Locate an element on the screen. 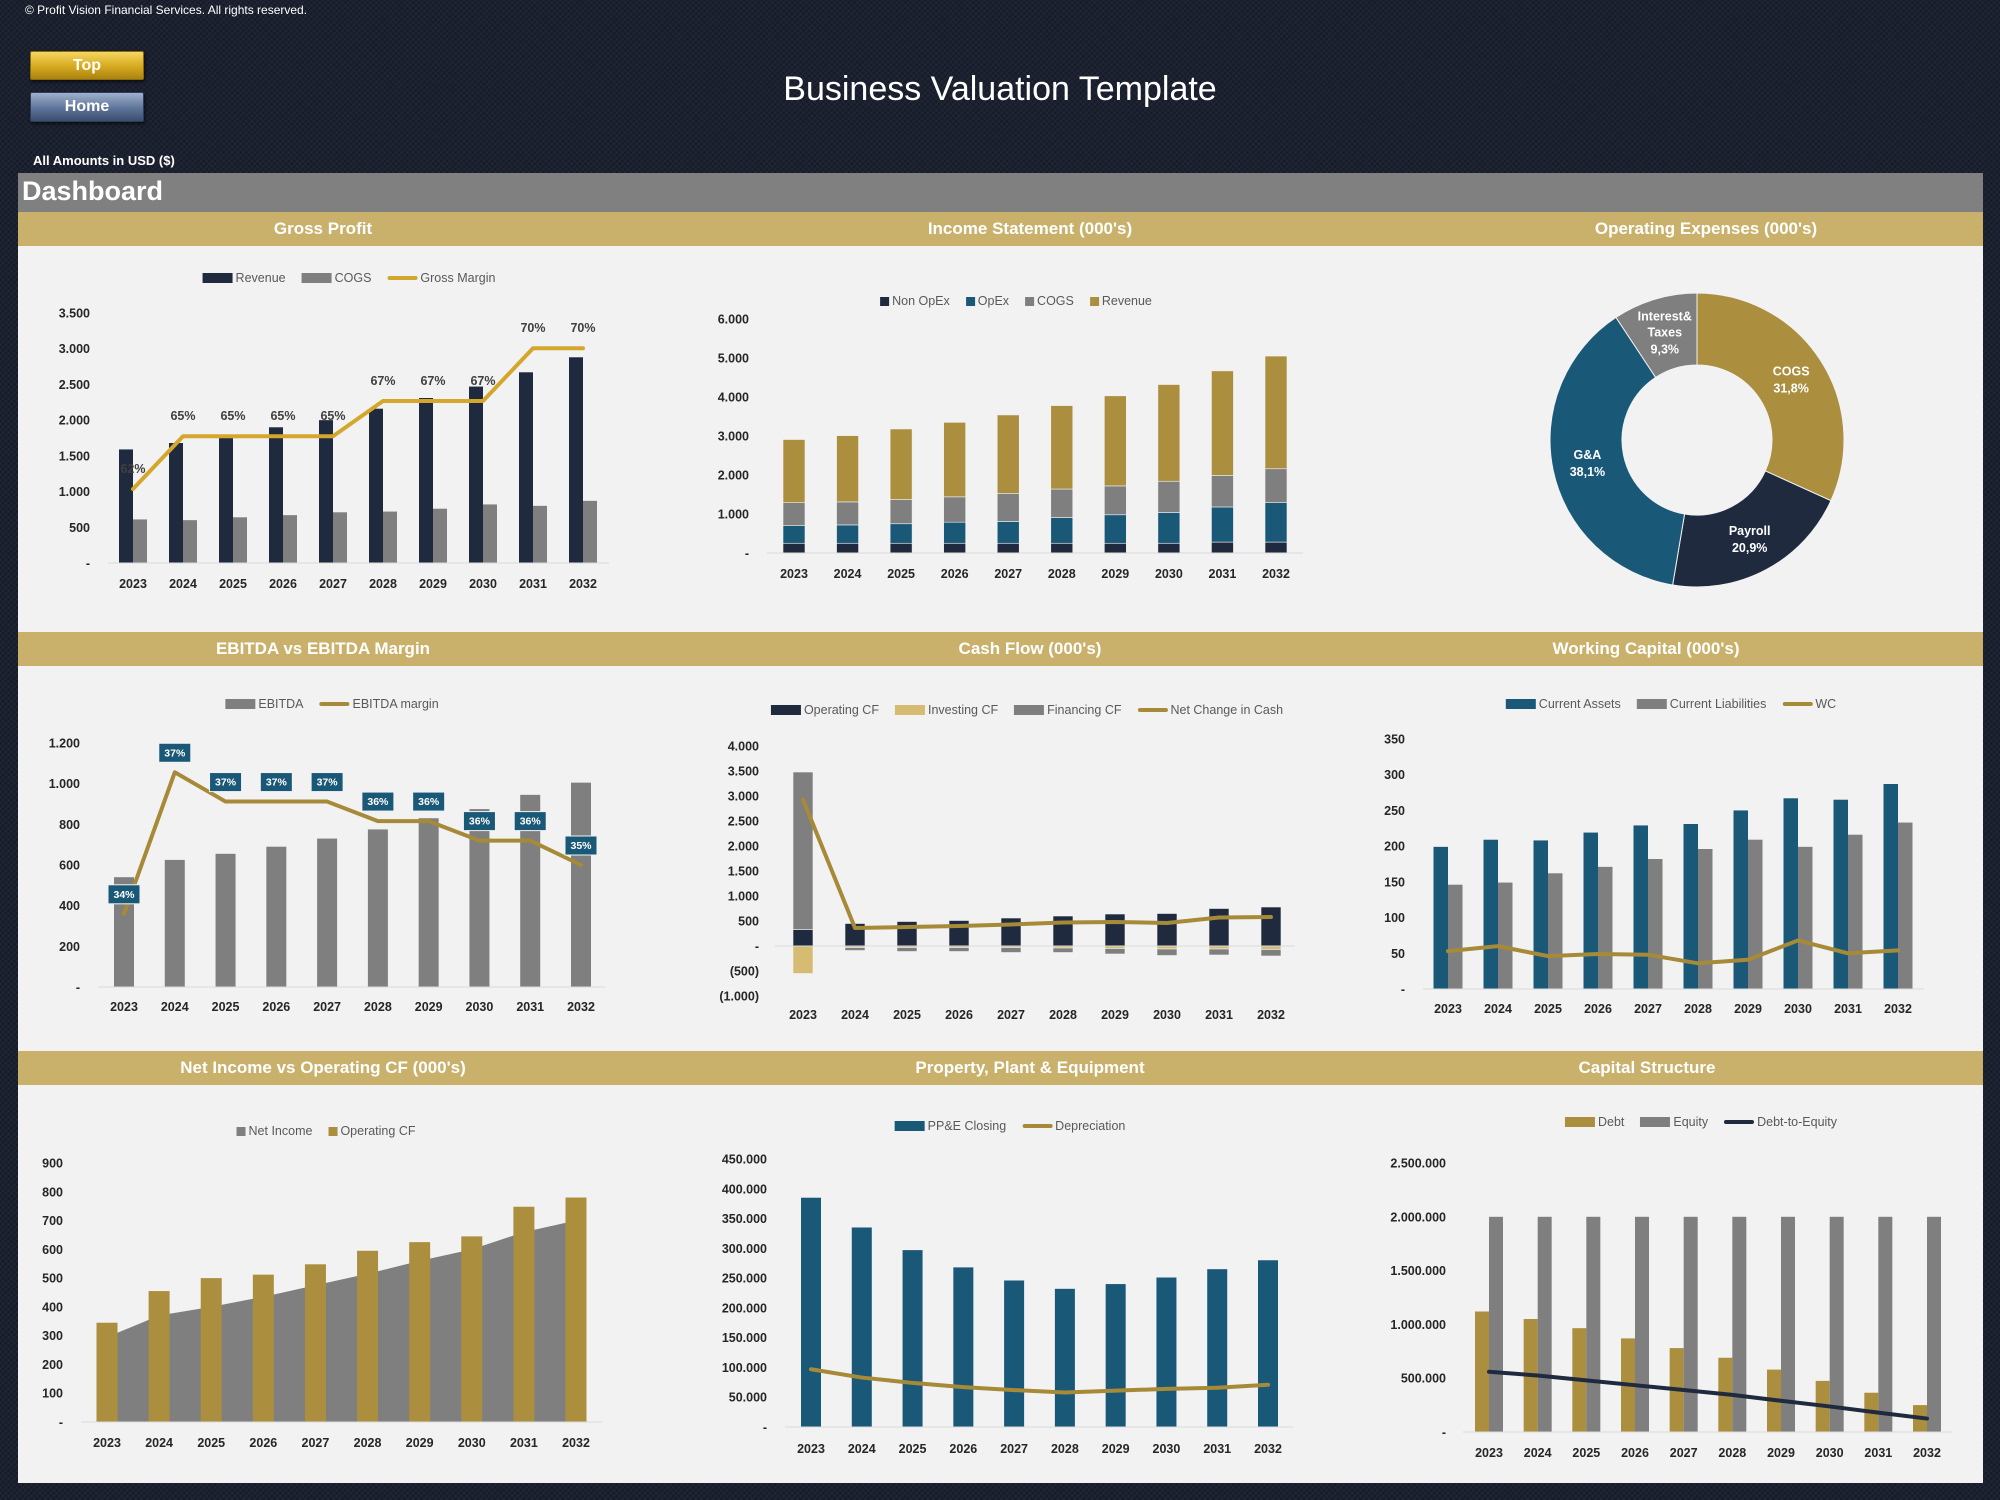  legend-label: EBITDA is located at coordinates (281, 704).